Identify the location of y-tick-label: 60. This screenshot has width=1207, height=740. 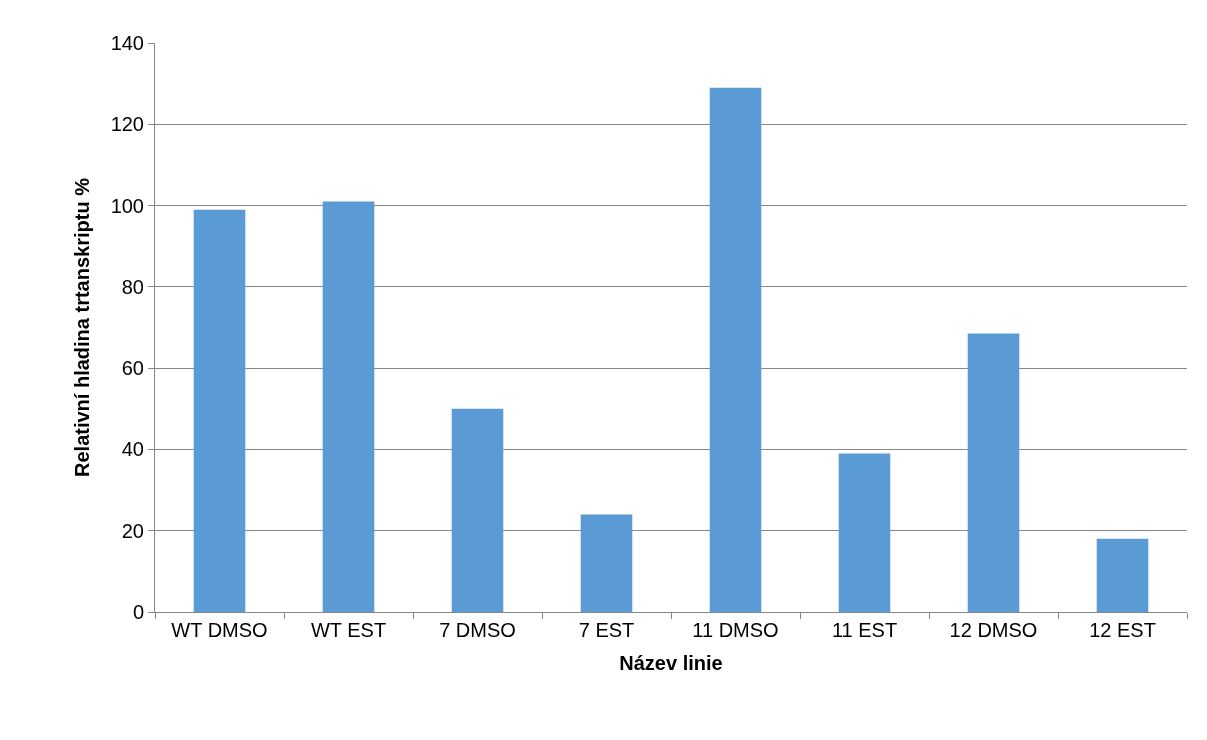
(132, 368).